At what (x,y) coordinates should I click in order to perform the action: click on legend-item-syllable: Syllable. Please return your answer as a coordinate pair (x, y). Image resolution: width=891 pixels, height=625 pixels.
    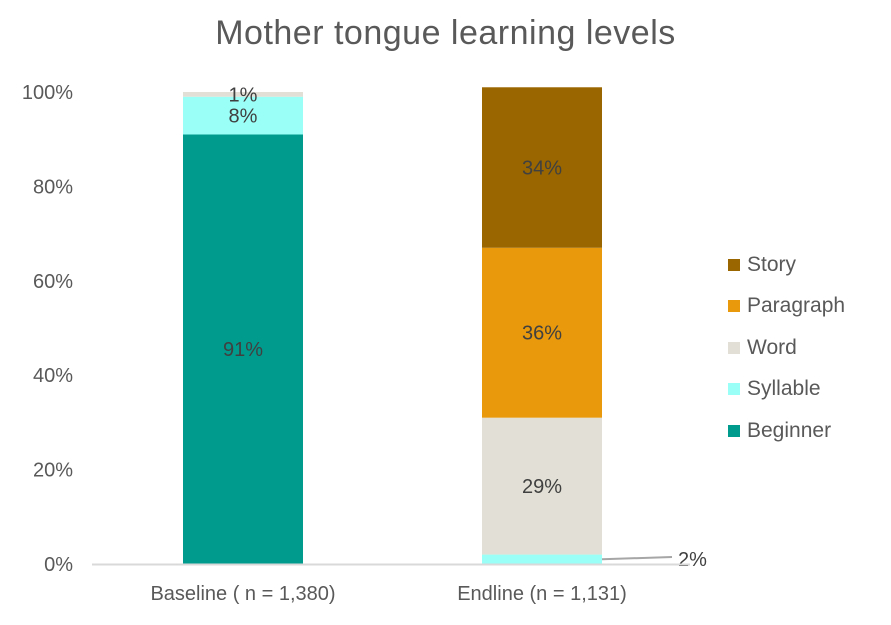
    Looking at the image, I should click on (786, 390).